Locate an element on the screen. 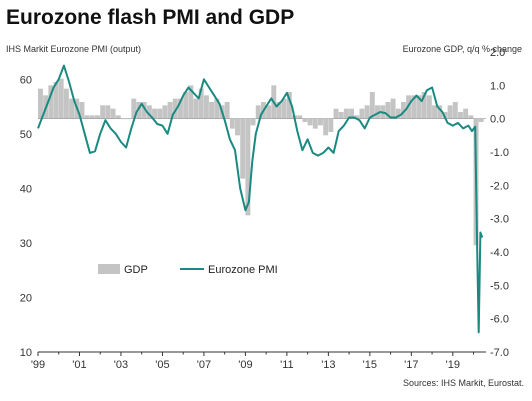 The image size is (532, 401). right-tick-label: -3.0 is located at coordinates (499, 220).